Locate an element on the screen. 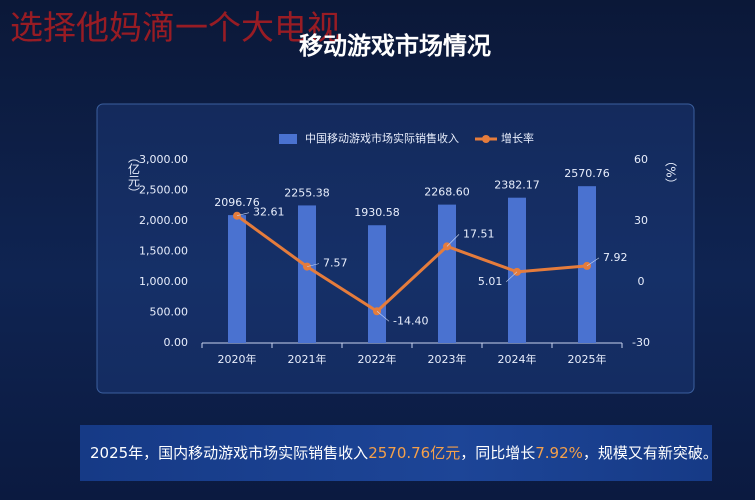 This screenshot has width=755, height=500. y2-tick-label: -30 is located at coordinates (641, 342).